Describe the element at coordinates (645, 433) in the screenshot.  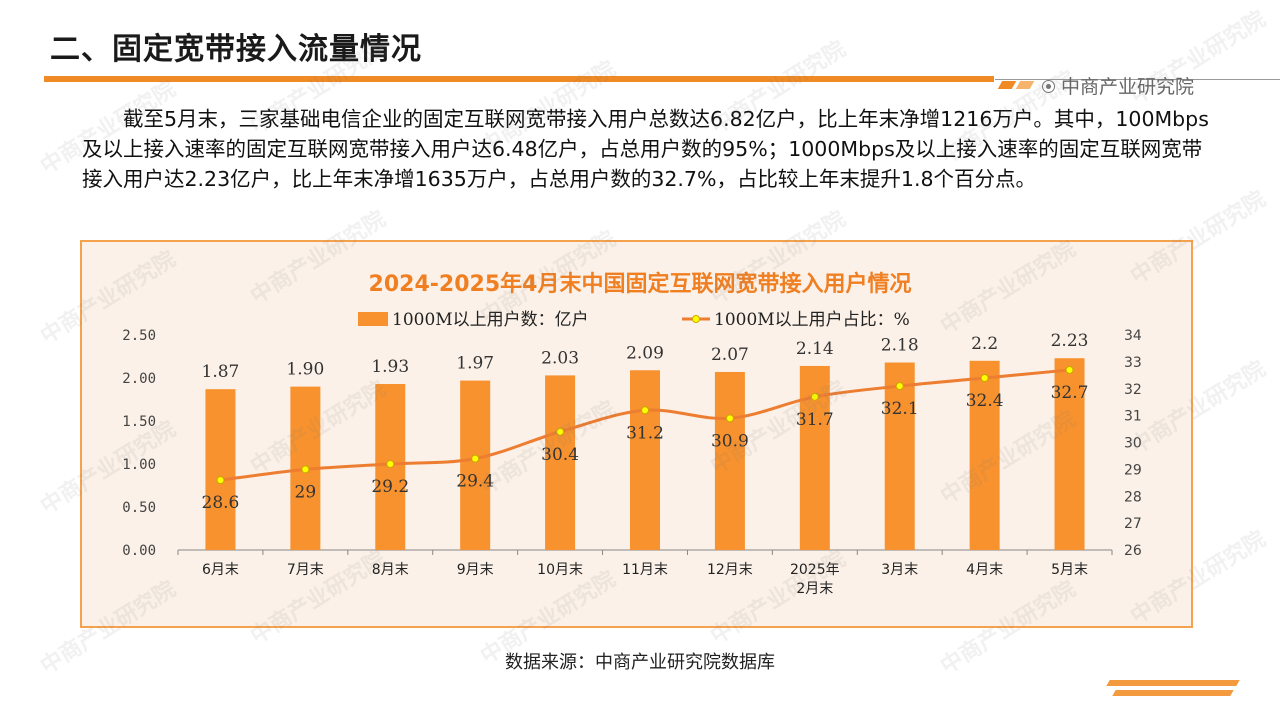
I see `line-value-label: 31.2` at that location.